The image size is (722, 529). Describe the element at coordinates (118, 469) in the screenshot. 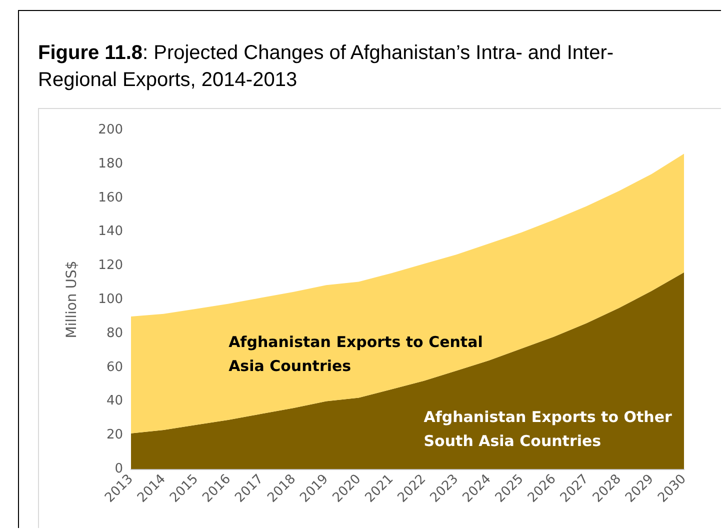

I see `y-tick-label: 0` at that location.